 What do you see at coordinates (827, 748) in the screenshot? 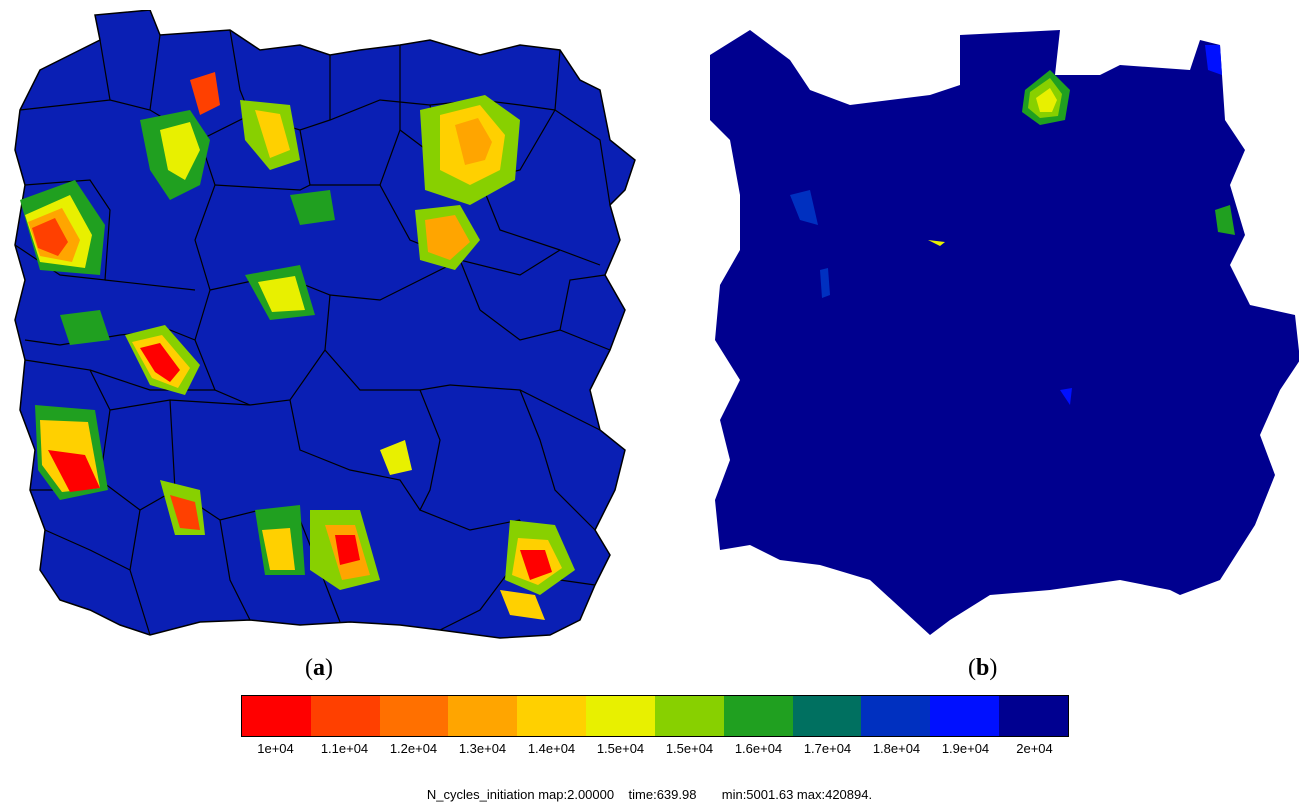
I see `colorbar-tick-label: 1.7e+04` at bounding box center [827, 748].